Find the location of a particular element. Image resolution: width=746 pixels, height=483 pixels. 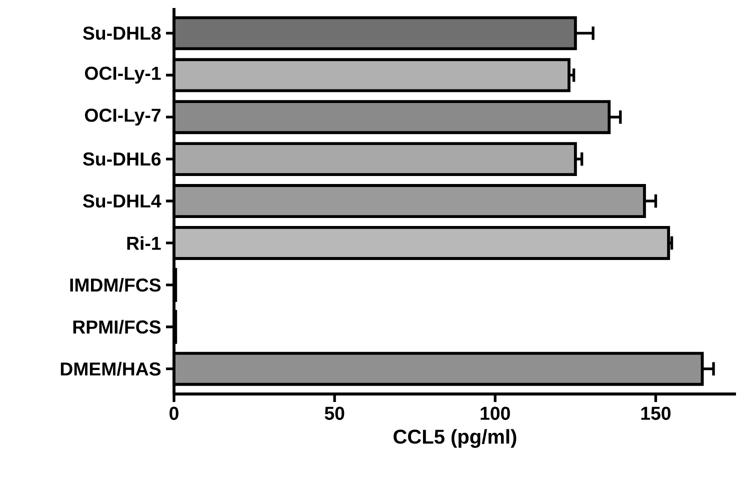

x-tick-label: 150 is located at coordinates (656, 413).